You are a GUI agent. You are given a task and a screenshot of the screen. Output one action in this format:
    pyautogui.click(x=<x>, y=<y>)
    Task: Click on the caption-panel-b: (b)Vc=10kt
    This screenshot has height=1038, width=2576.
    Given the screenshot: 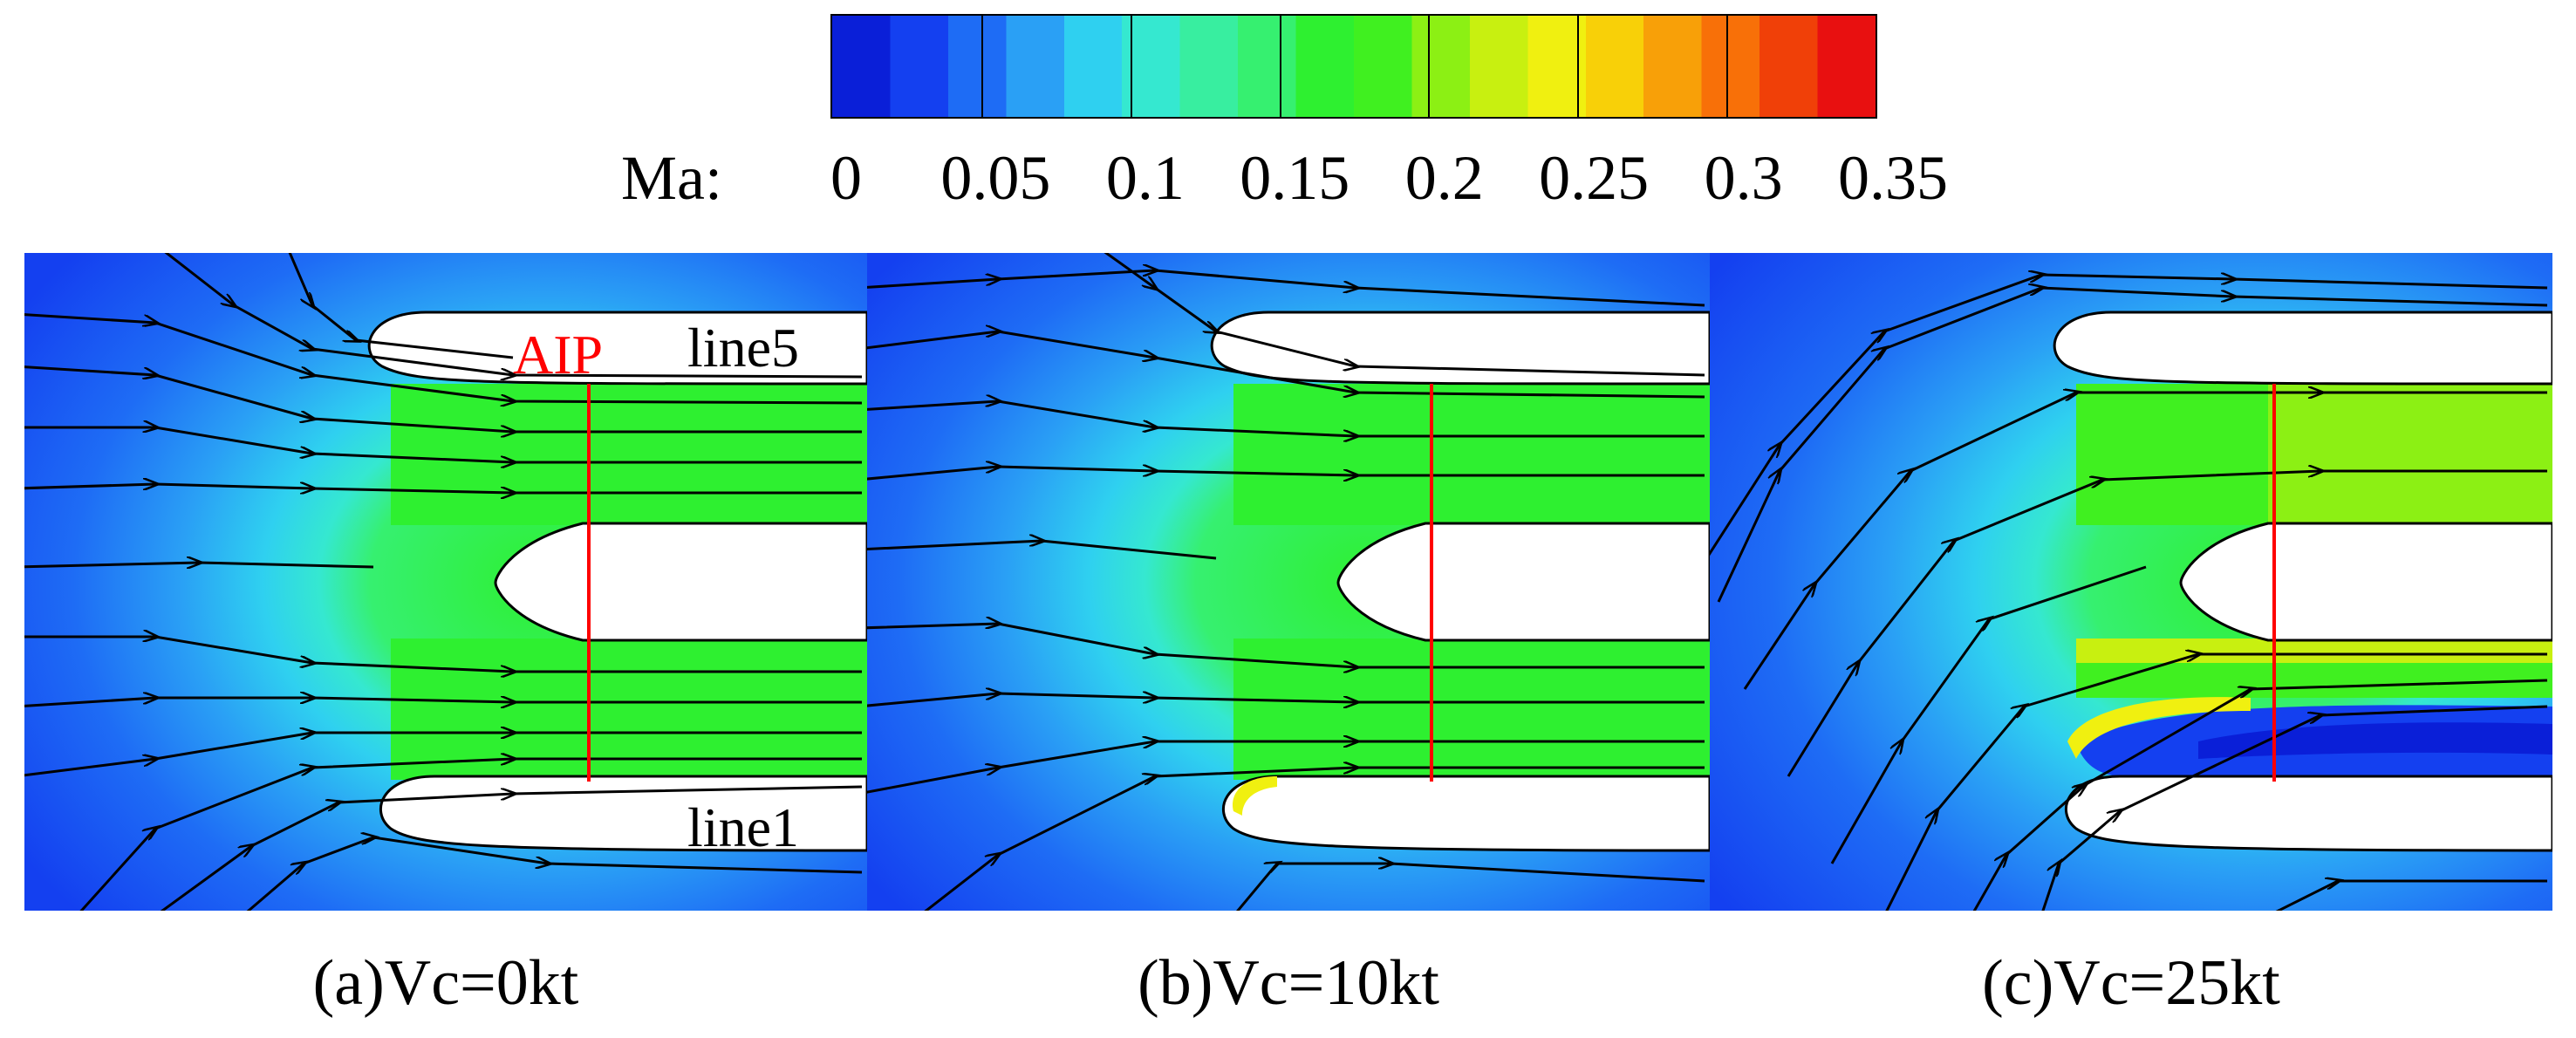 What is the action you would take?
    pyautogui.click(x=1288, y=983)
    